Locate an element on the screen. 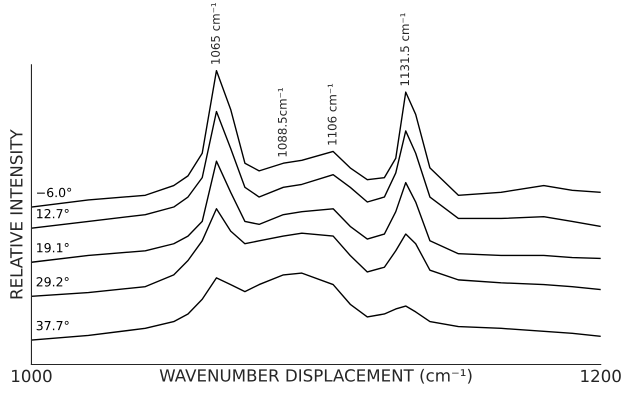 This screenshot has height=405, width=629. annotation: 1131.5 cm⁻¹ is located at coordinates (405, 49).